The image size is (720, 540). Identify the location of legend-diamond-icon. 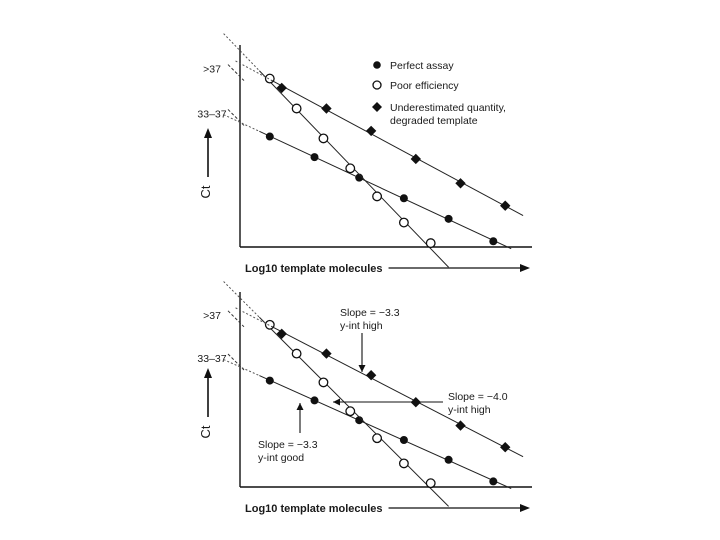
(377, 107).